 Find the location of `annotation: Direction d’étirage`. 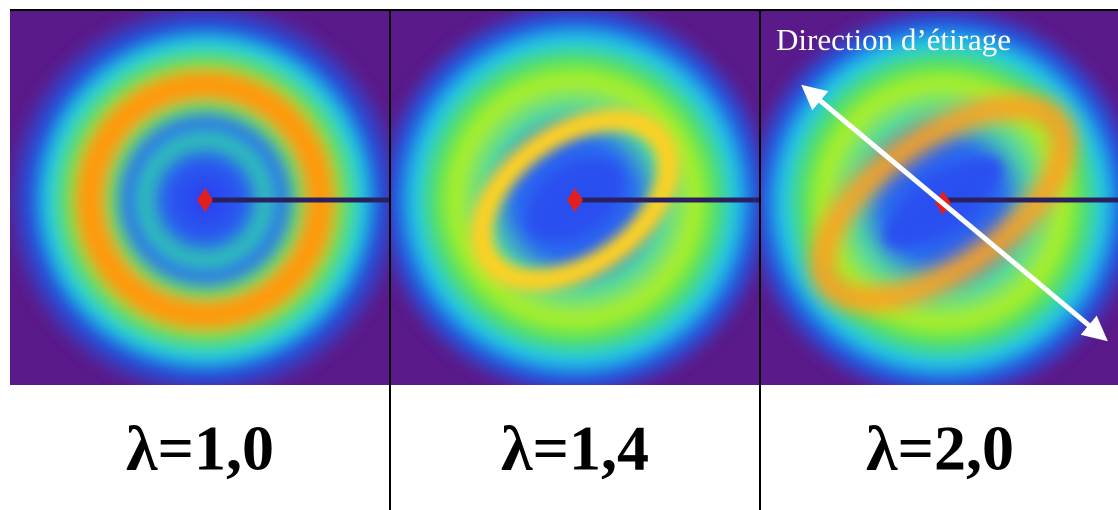

annotation: Direction d’étirage is located at coordinates (893, 39).